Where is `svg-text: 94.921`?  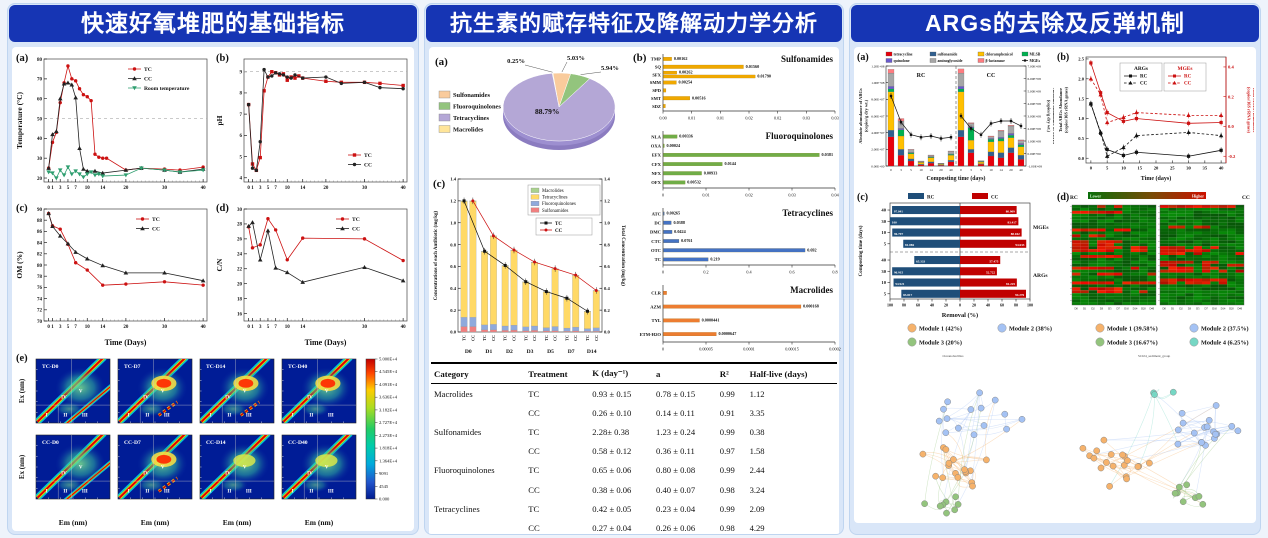 svg-text: 94.921 is located at coordinates (899, 284).